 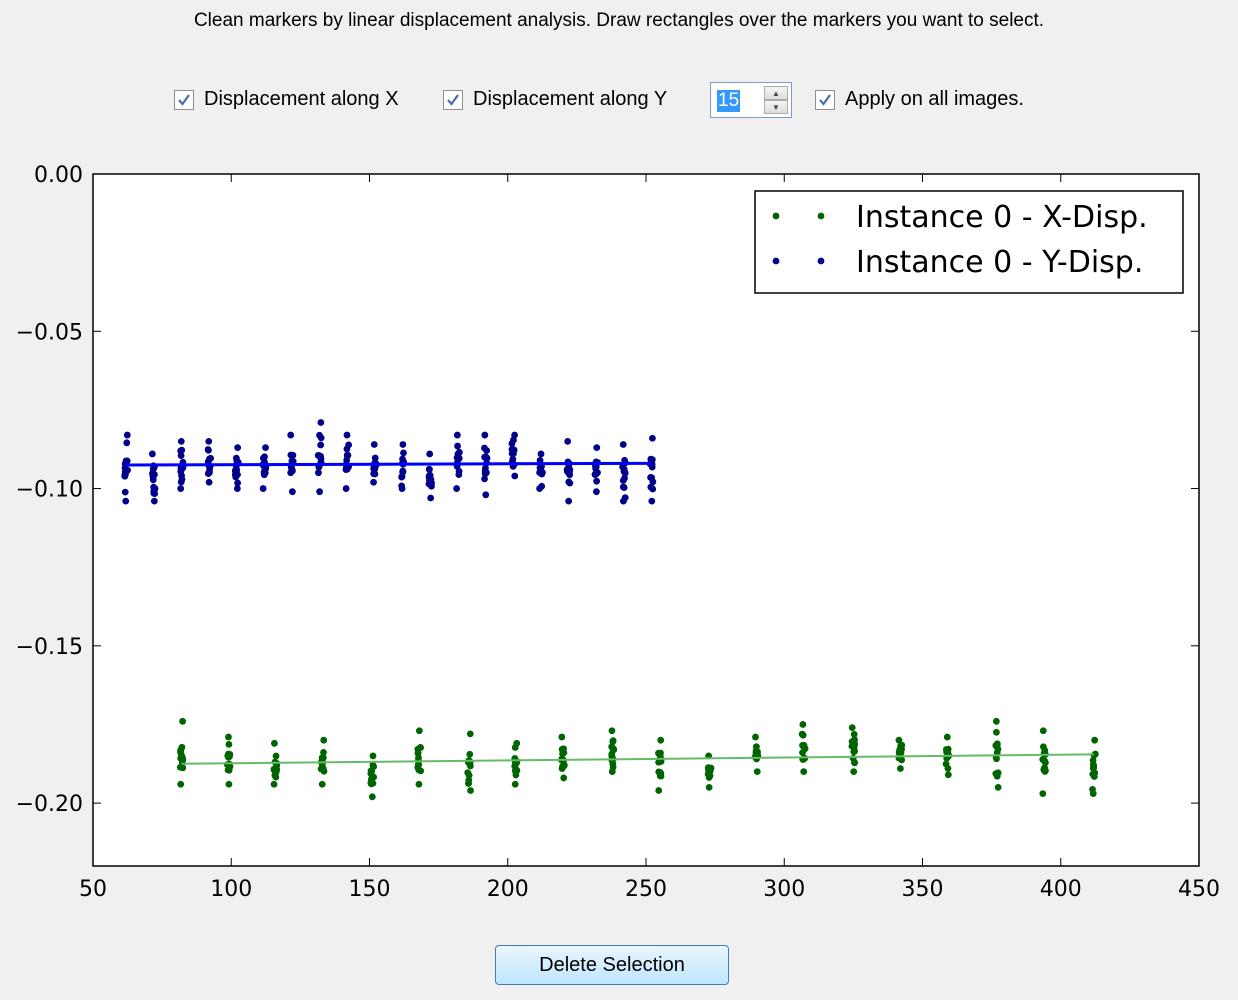 What do you see at coordinates (751, 100) in the screenshot?
I see `threshold-spinbox: 15 ▲ ▼` at bounding box center [751, 100].